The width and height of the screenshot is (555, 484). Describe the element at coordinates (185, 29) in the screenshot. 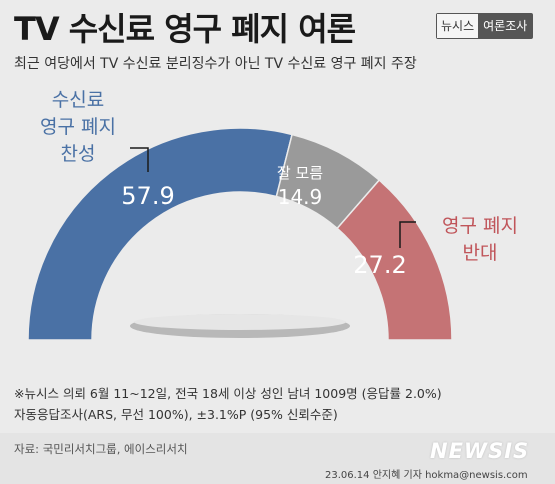

I see `page-title: TV 수신료 영구 폐지 여론` at that location.